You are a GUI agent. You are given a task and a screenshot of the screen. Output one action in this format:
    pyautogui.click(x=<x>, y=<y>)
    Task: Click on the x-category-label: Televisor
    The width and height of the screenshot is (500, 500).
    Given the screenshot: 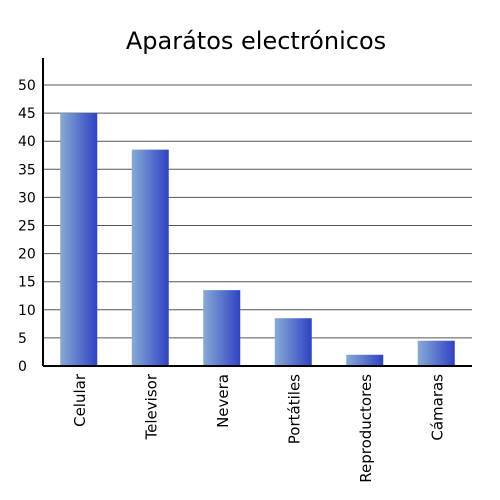 What is the action you would take?
    pyautogui.click(x=151, y=406)
    